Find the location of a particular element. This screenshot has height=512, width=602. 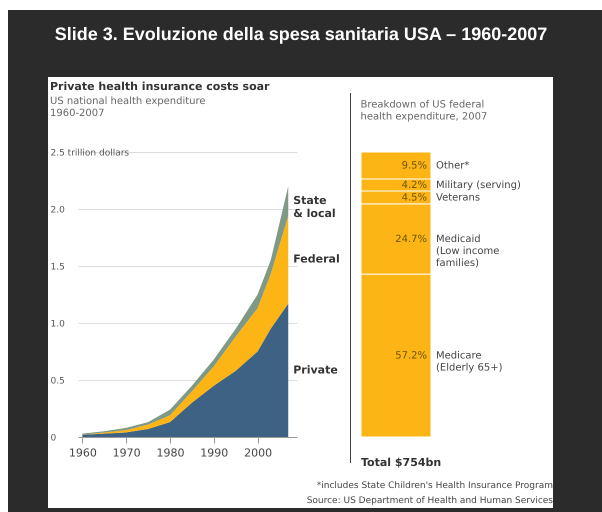

text: *includes State Children's Health Insurance Program is located at coordinates (434, 486).